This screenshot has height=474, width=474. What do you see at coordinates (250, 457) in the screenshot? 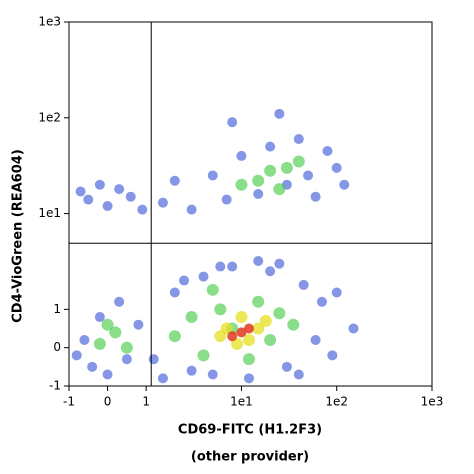
I see `x-axis-subtitle: (other provider)` at bounding box center [250, 457].